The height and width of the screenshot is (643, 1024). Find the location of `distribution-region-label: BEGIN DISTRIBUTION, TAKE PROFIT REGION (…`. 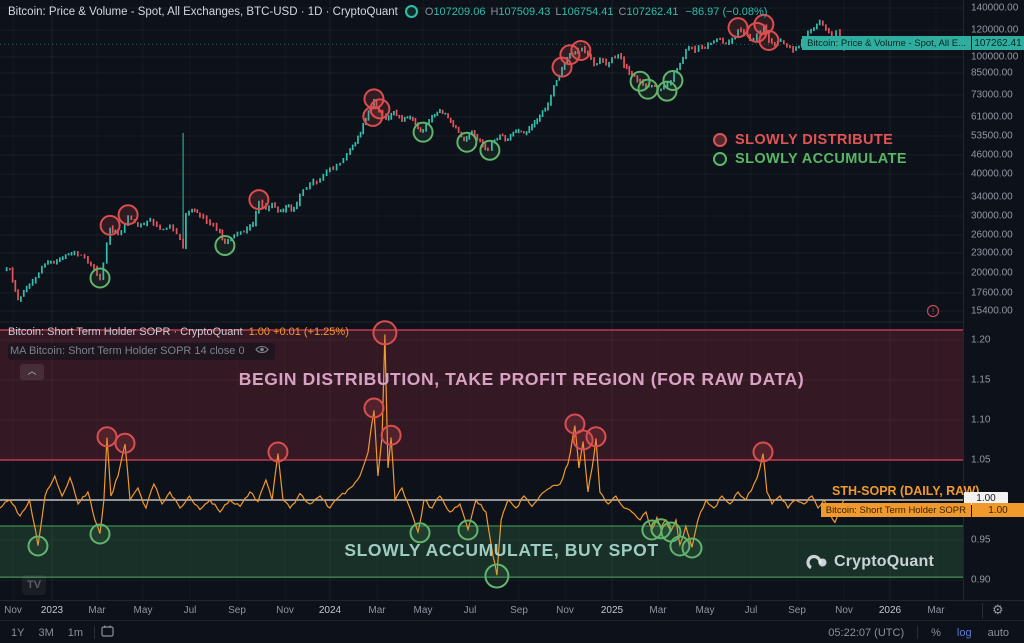

distribution-region-label: BEGIN DISTRIBUTION, TAKE PROFIT REGION (… is located at coordinates (521, 379).